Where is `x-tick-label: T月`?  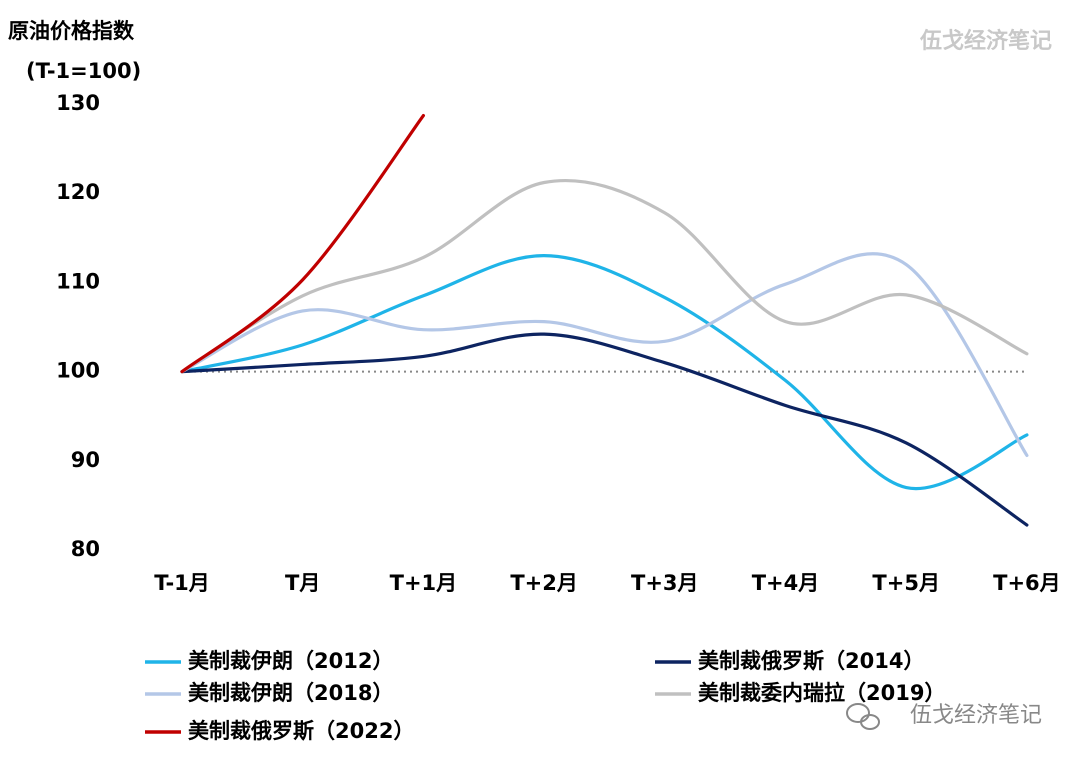
x-tick-label: T月 is located at coordinates (302, 583).